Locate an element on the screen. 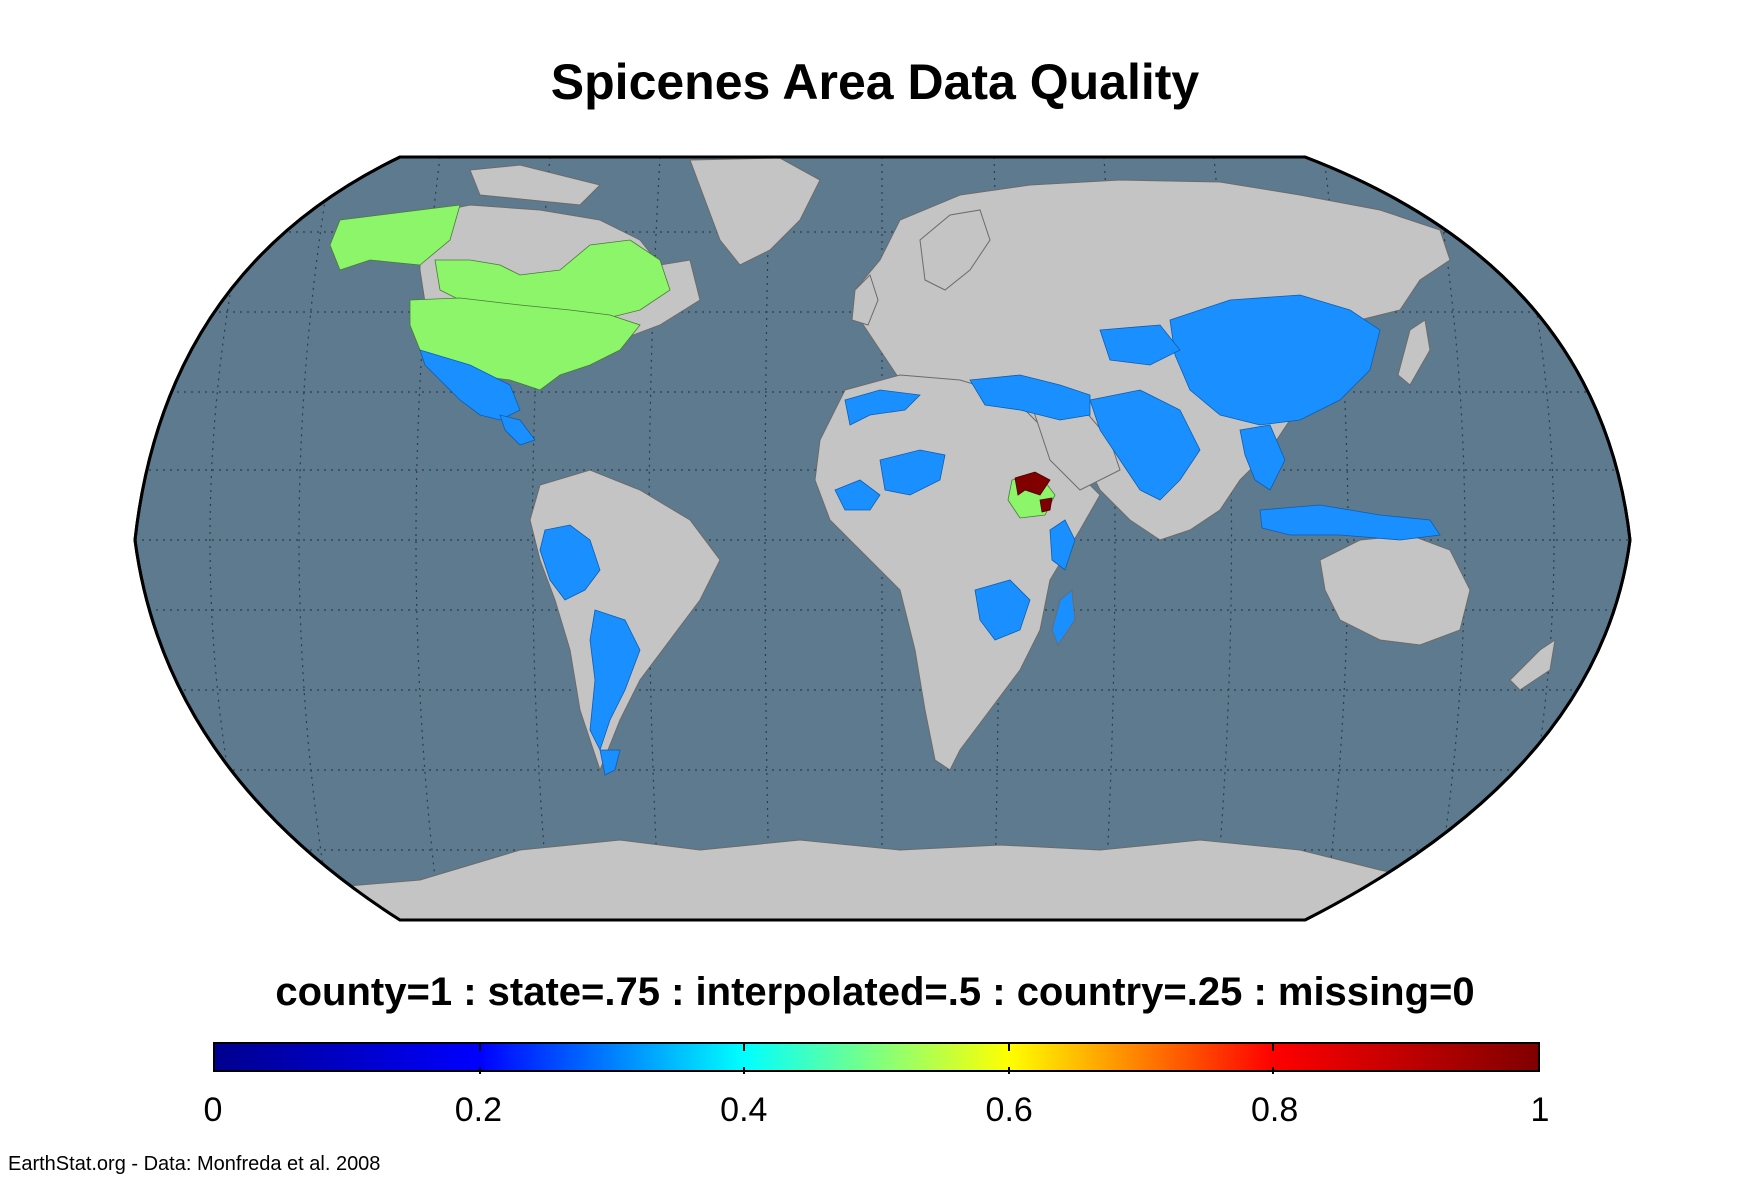 Image resolution: width=1750 pixels, height=1188 pixels. south-asia is located at coordinates (1145, 445).